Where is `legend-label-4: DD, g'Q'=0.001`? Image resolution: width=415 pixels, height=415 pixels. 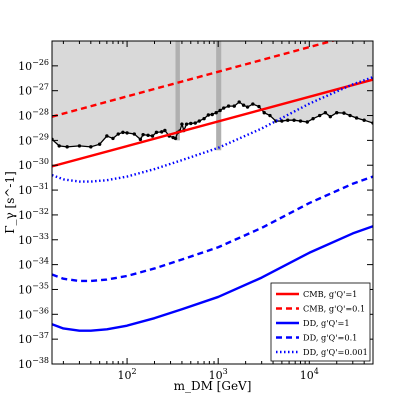 legend-label-4: DD, g'Q'=0.001 is located at coordinates (335, 352).